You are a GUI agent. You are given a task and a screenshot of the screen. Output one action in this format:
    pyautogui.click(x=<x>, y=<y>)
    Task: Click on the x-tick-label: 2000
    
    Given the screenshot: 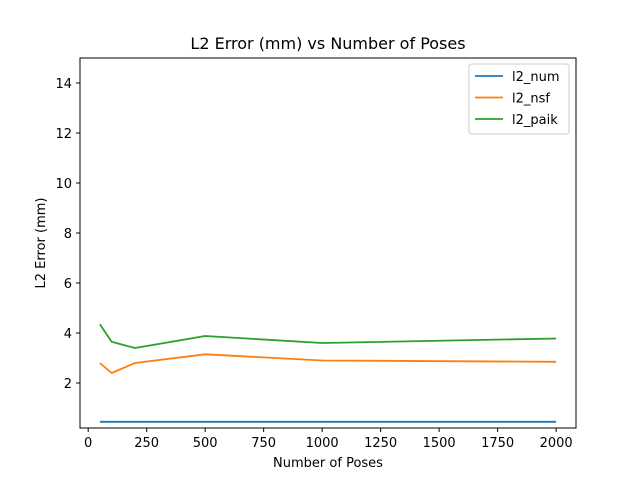 What is the action you would take?
    pyautogui.click(x=556, y=443)
    